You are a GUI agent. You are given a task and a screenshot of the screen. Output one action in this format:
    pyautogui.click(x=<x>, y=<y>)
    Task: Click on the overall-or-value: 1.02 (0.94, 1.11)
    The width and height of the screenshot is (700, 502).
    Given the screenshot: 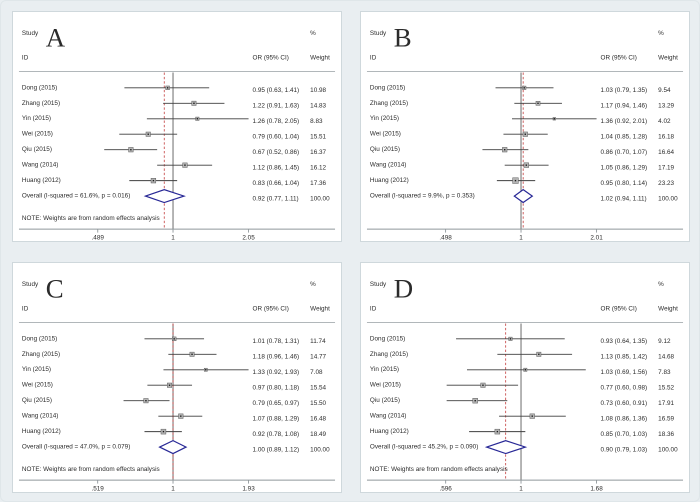 What is the action you would take?
    pyautogui.click(x=624, y=198)
    